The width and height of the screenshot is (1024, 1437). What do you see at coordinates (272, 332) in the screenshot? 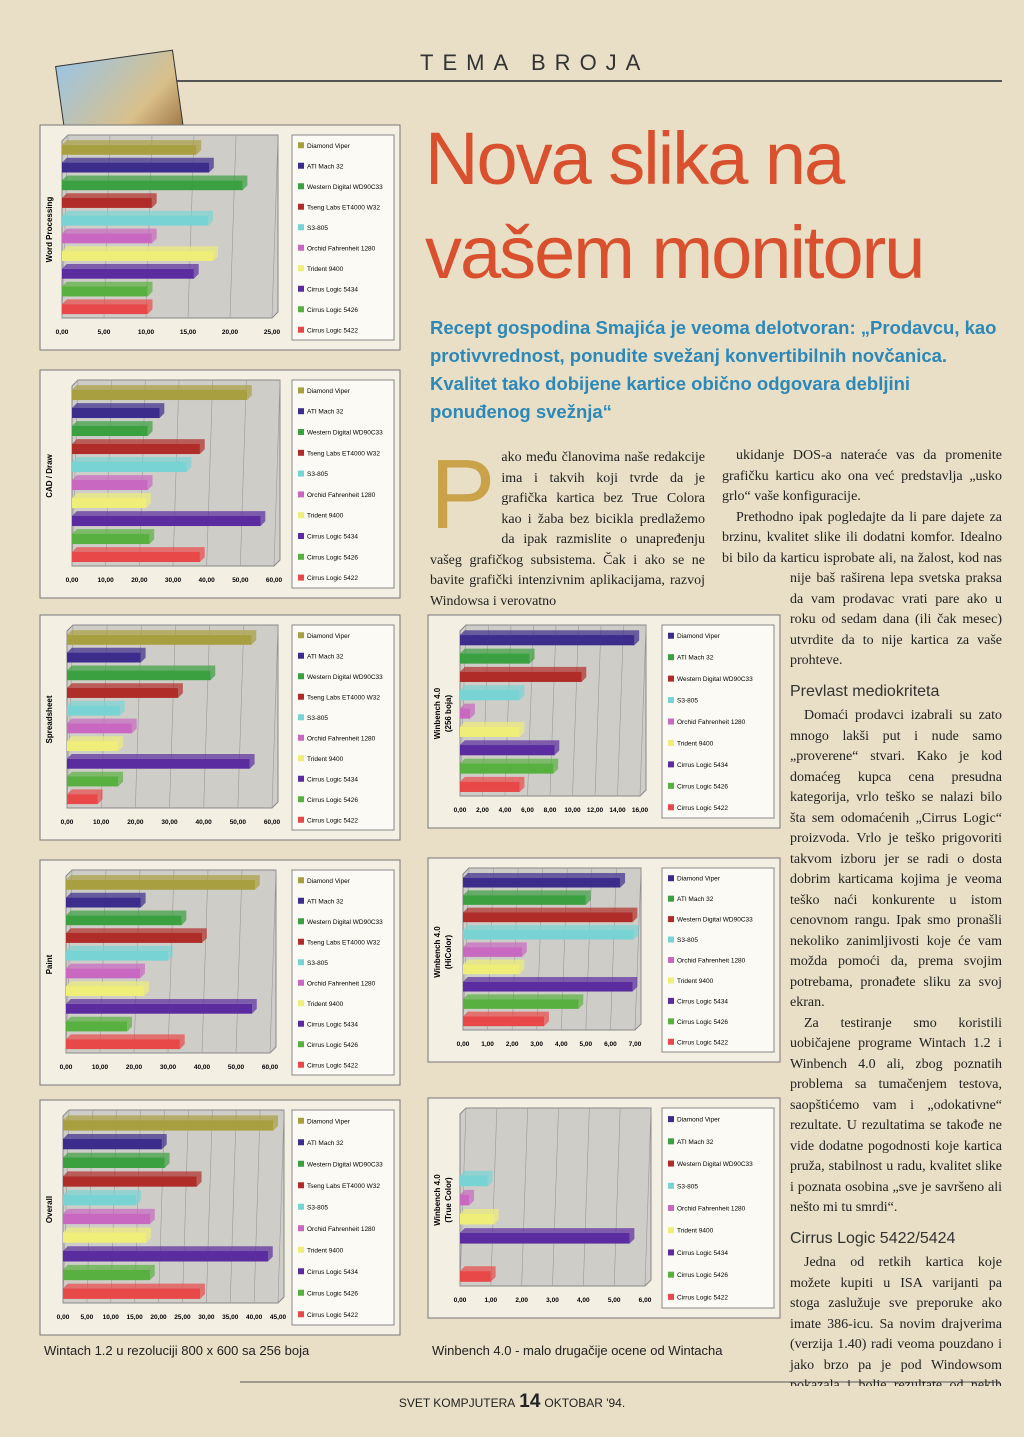
I see `x-tick-label: 25,00` at bounding box center [272, 332].